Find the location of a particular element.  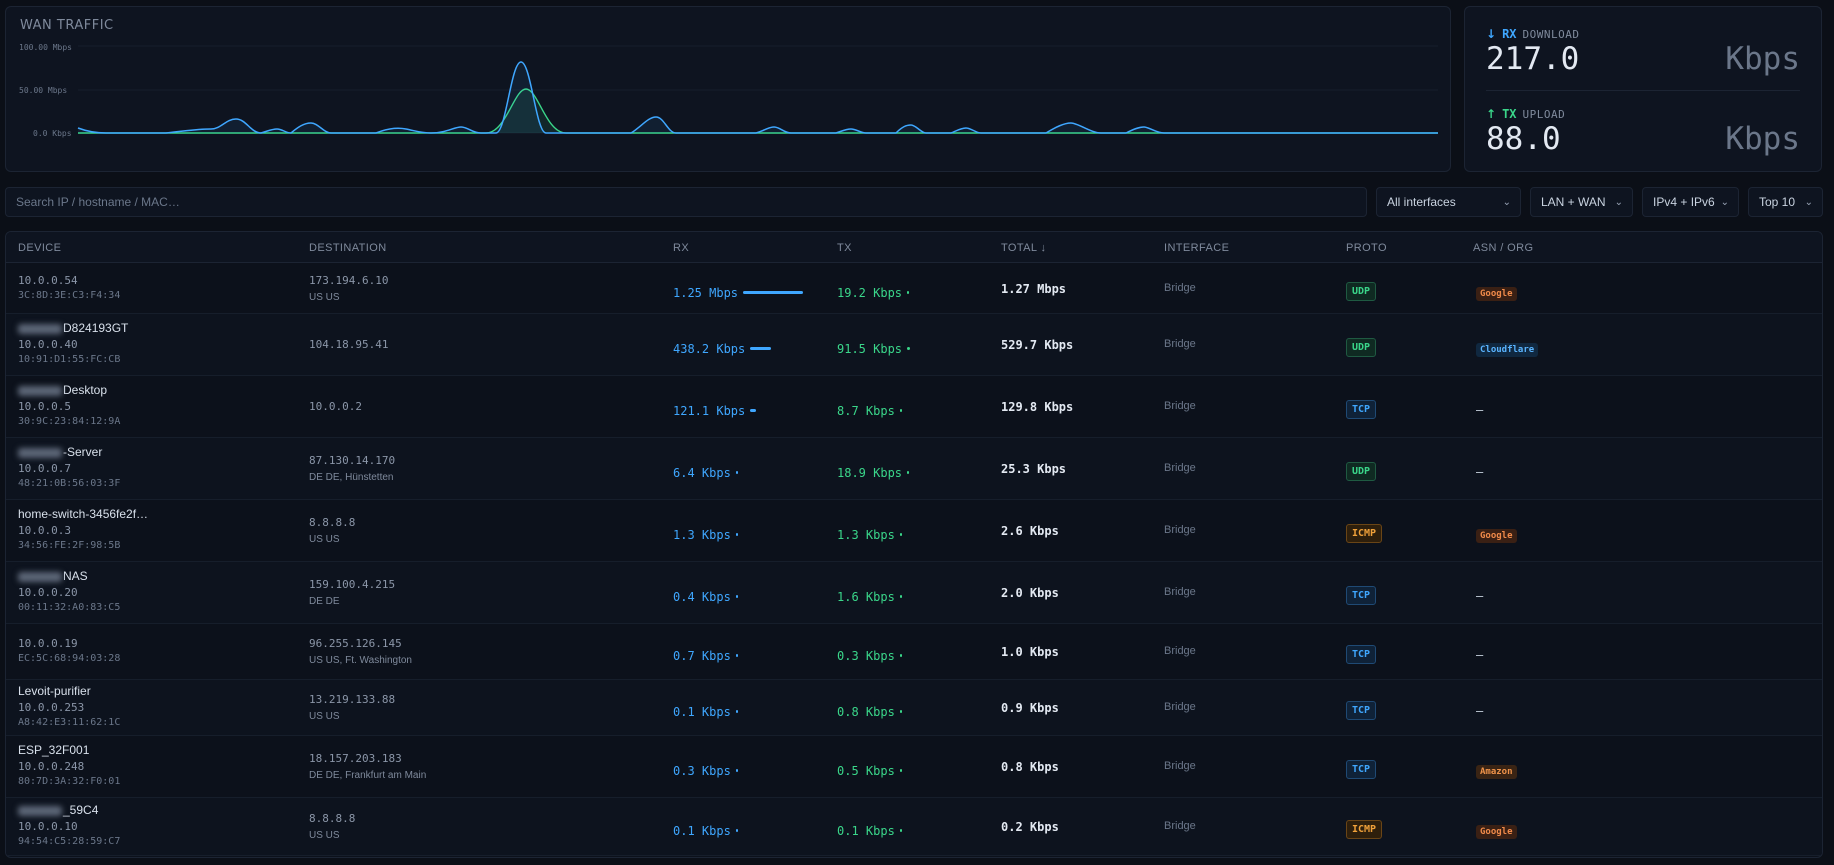

tx-series-area is located at coordinates (758, 111).